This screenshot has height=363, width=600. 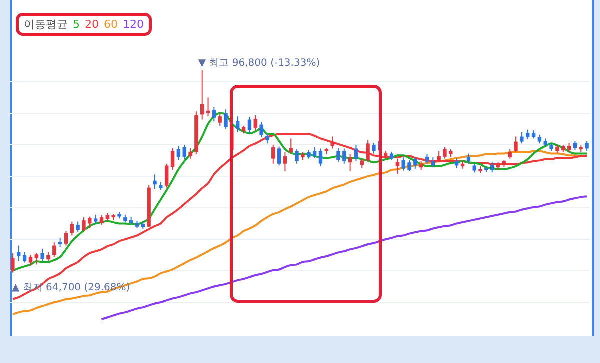 What do you see at coordinates (76, 24) in the screenshot?
I see `text: 5` at bounding box center [76, 24].